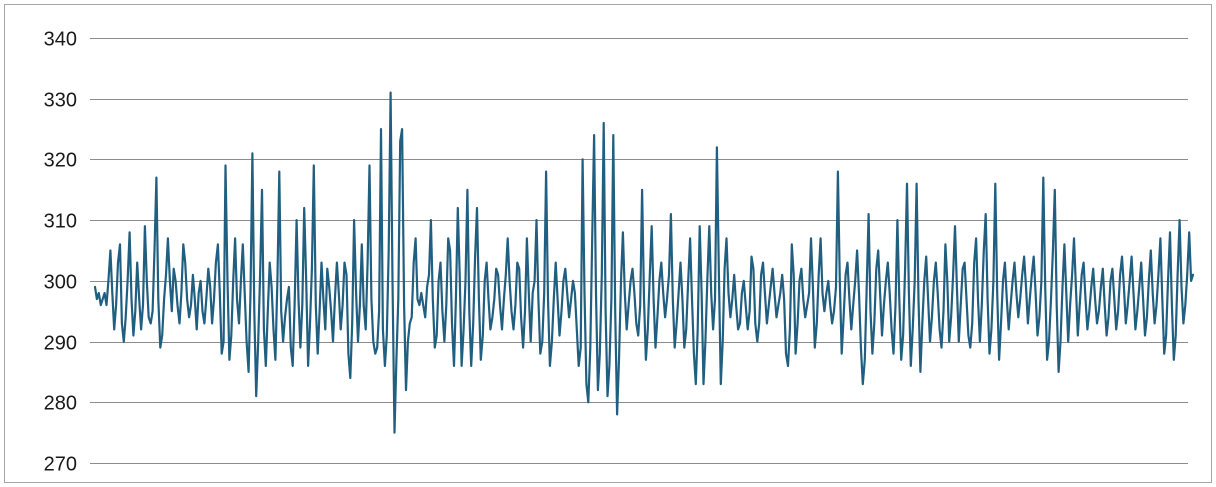 This screenshot has height=487, width=1216. I want to click on y-tick-label-290: 290, so click(60, 344).